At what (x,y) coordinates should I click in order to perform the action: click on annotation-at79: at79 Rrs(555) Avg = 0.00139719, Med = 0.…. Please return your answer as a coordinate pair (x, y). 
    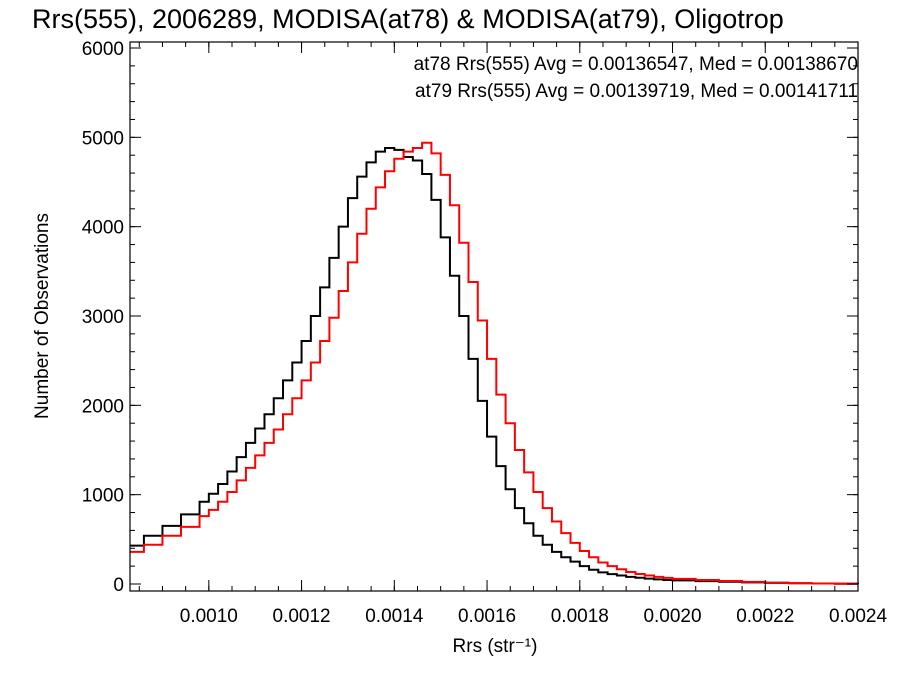
    Looking at the image, I should click on (636, 91).